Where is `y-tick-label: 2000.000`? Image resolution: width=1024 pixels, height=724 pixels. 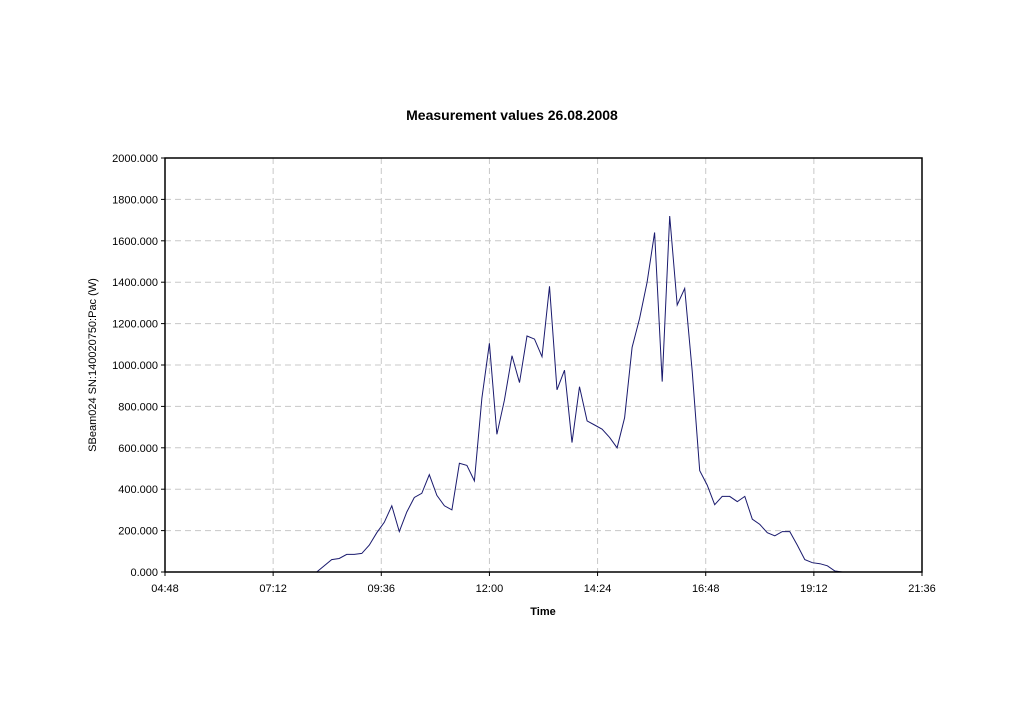 y-tick-label: 2000.000 is located at coordinates (135, 159).